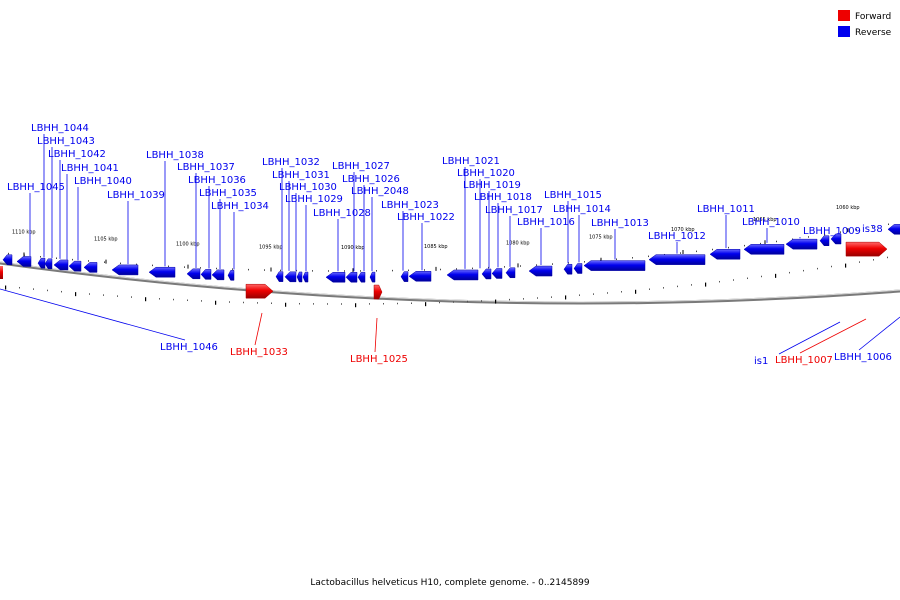 This screenshot has width=900, height=600. Describe the element at coordinates (90, 168) in the screenshot. I see `gene-label-lbhh-1041: LBHH_1041` at that location.